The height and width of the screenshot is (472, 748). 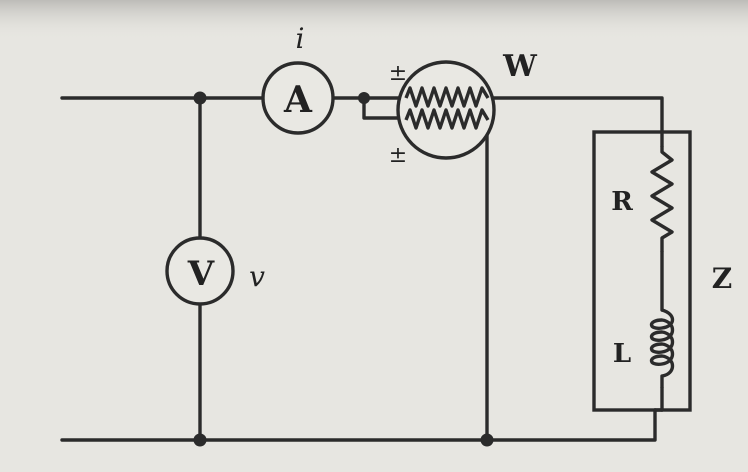 What do you see at coordinates (520, 66) in the screenshot?
I see `wattmeter-label: W` at bounding box center [520, 66].